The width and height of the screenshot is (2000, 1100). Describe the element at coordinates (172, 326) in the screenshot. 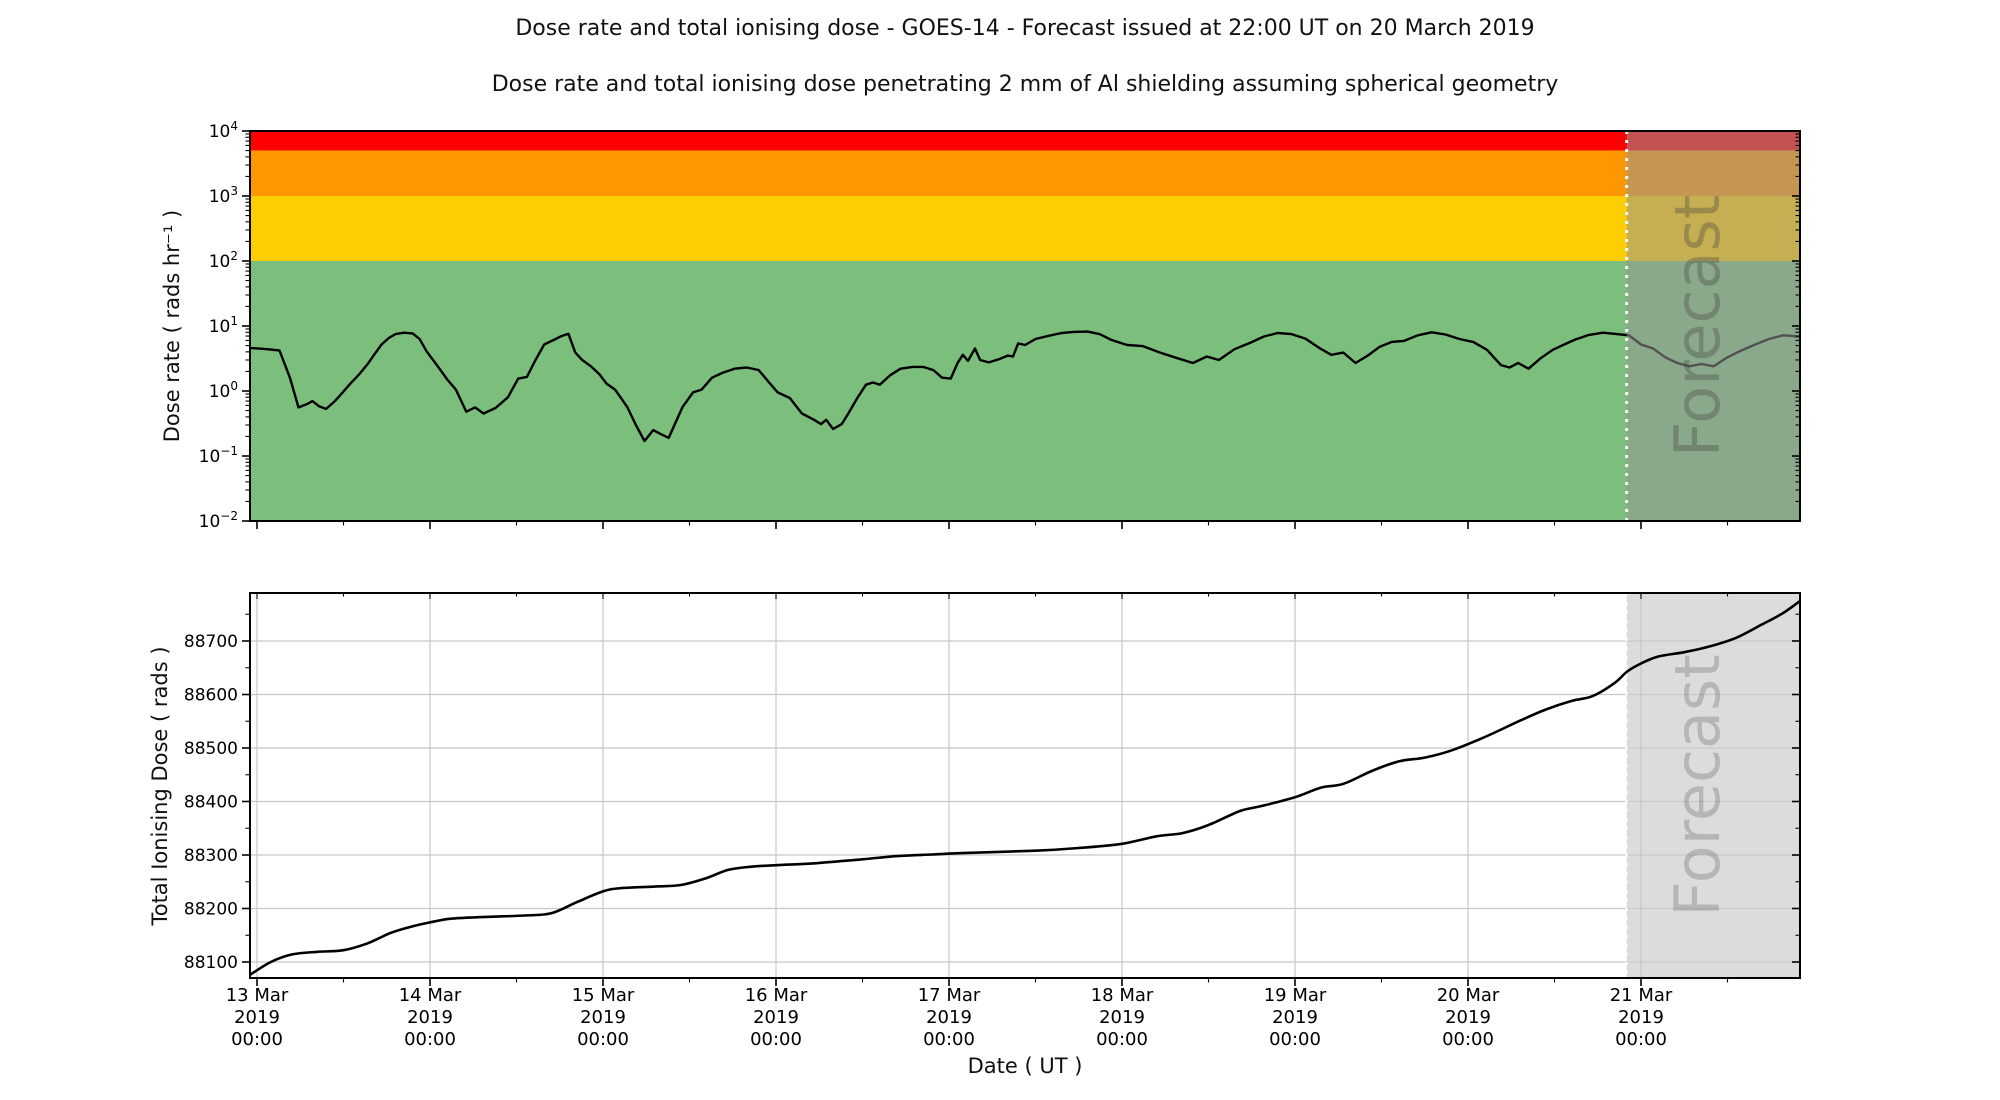

I see `dose-rate-ylabel: Dose rate ( rads hr⁻¹ )` at that location.